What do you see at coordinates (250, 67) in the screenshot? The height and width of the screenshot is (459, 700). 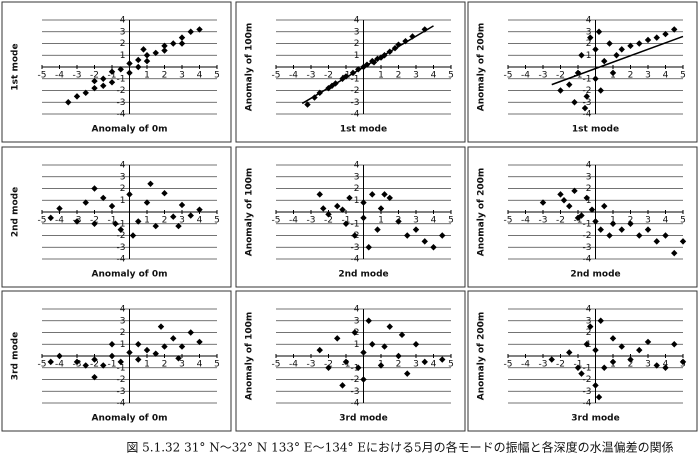 I see `y-axis-label: Anomaly of 100m` at bounding box center [250, 67].